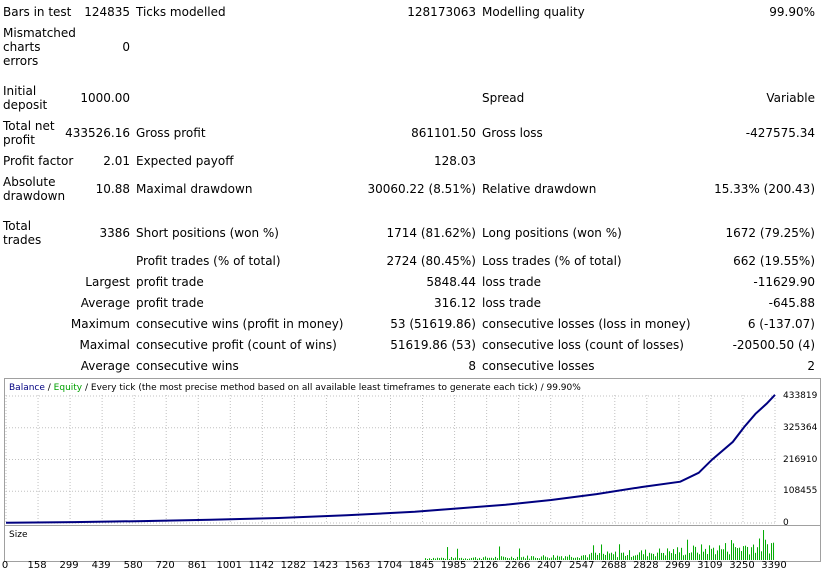  Describe the element at coordinates (800, 459) in the screenshot. I see `y-tick-label: 216910` at that location.